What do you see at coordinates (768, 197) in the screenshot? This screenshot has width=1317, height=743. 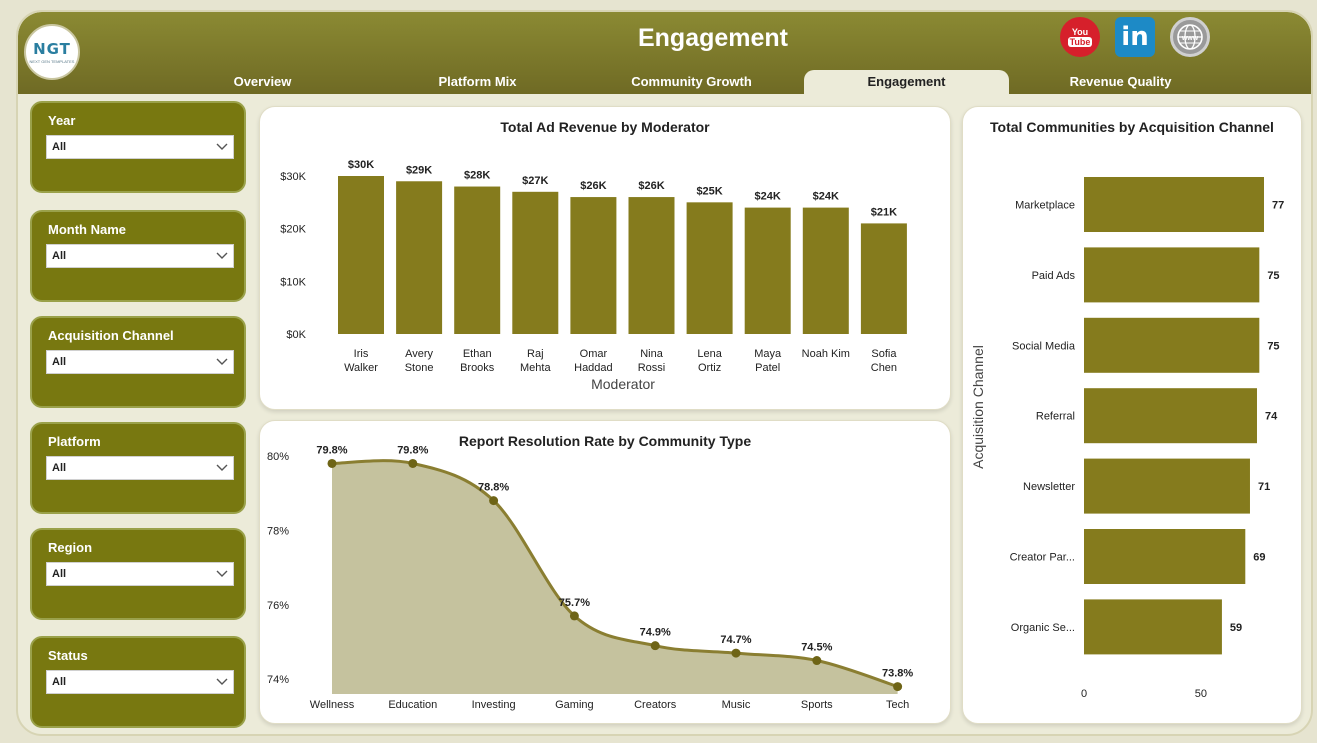 I see `bar-data-label: $24K` at bounding box center [768, 197].